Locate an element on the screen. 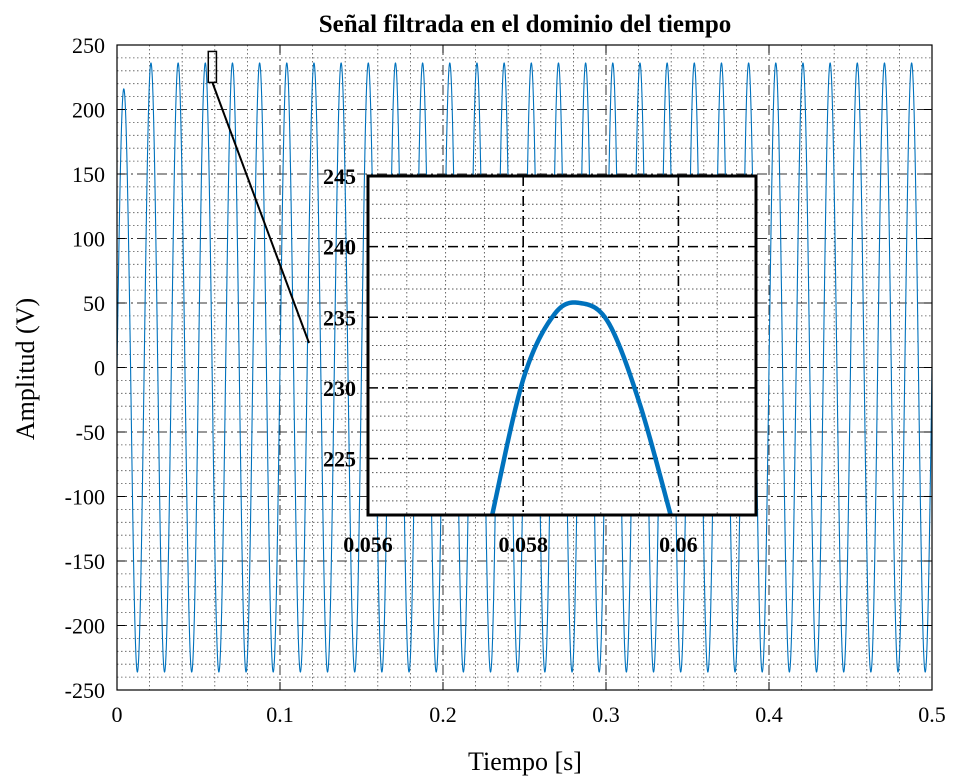 Image resolution: width=954 pixels, height=778 pixels. zoom-connector-line is located at coordinates (260, 213).